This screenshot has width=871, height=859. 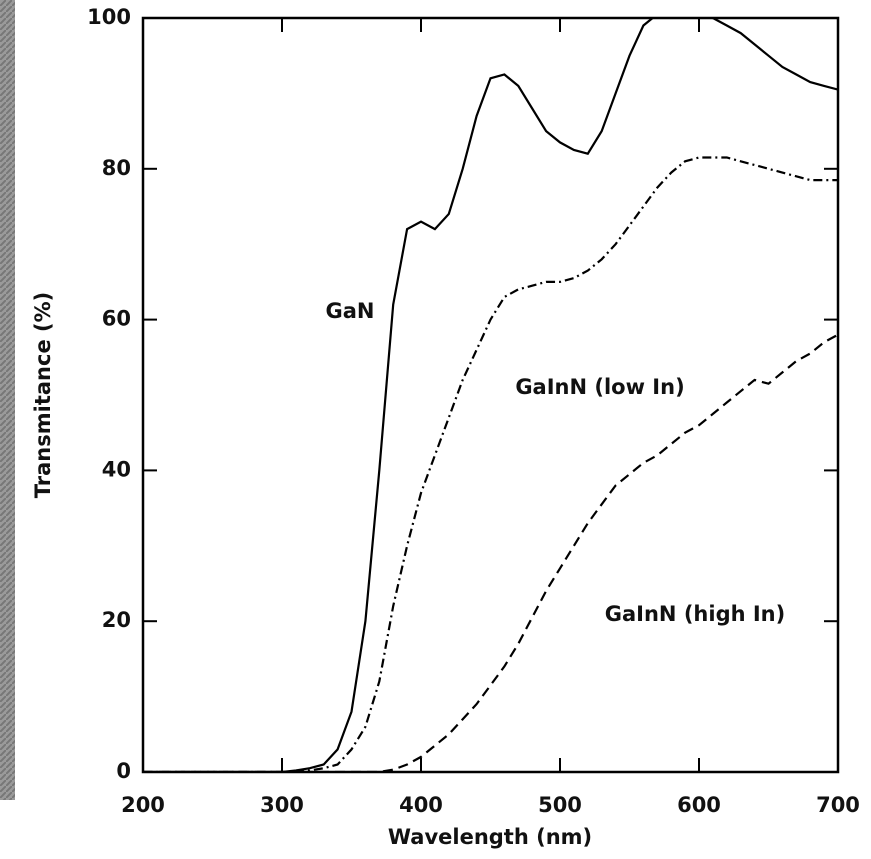 What do you see at coordinates (43, 395) in the screenshot?
I see `y-axis-label: Transmitance (%)` at bounding box center [43, 395].